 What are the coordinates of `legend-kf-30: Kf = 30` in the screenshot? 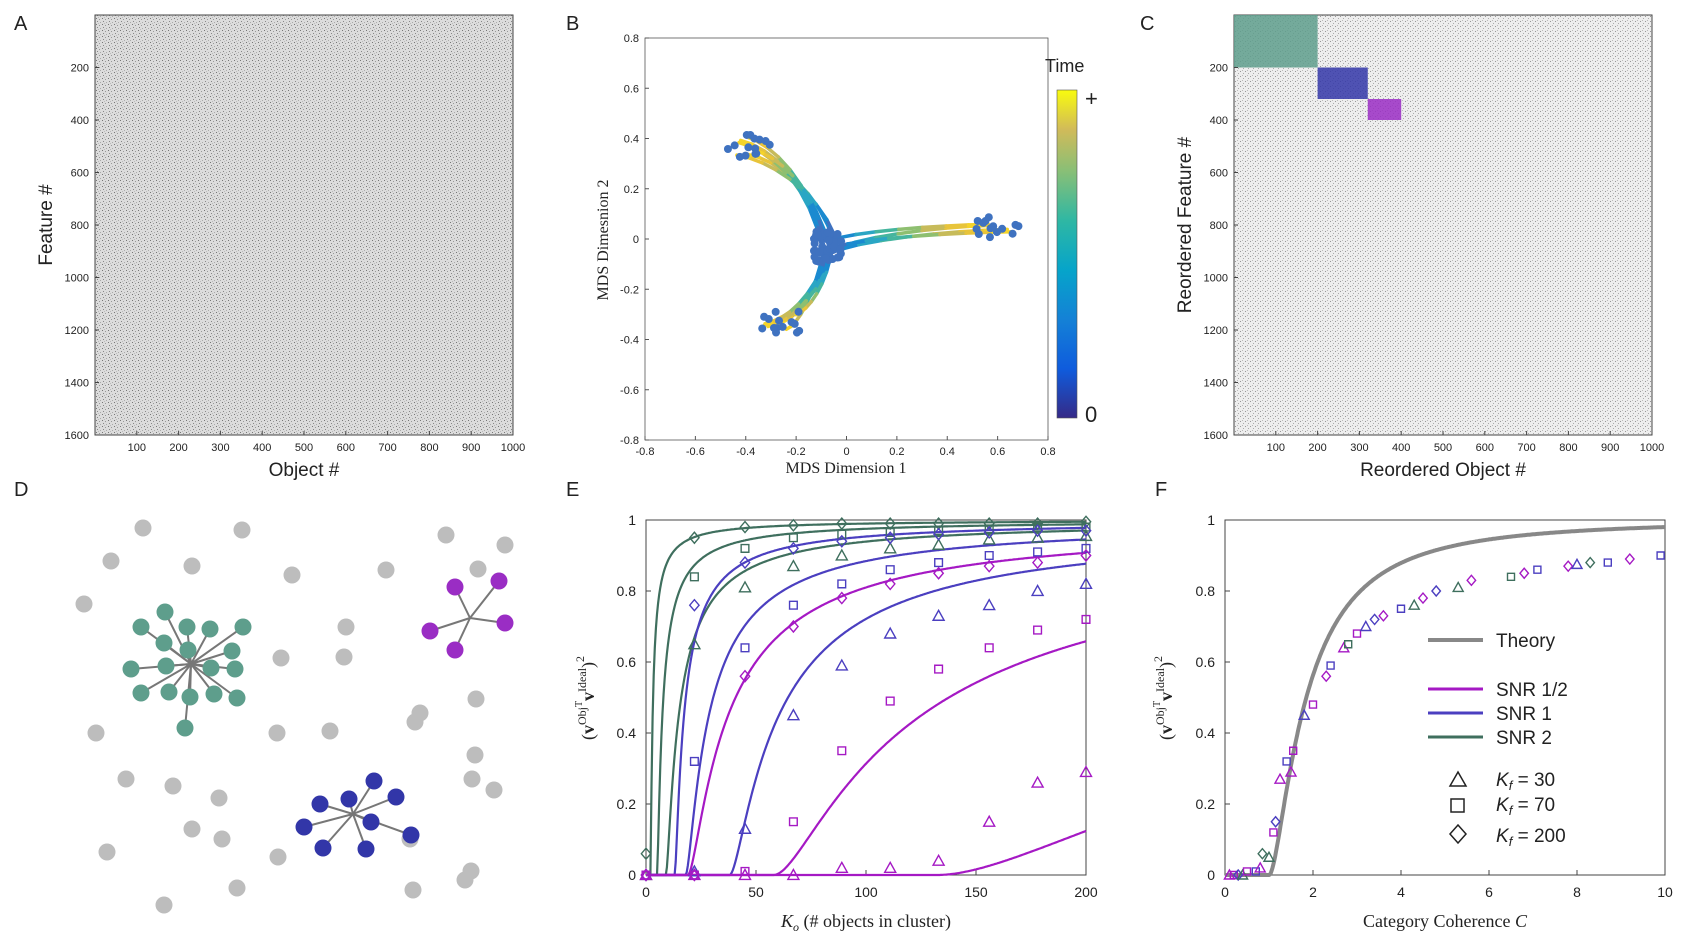 It's located at (1525, 781).